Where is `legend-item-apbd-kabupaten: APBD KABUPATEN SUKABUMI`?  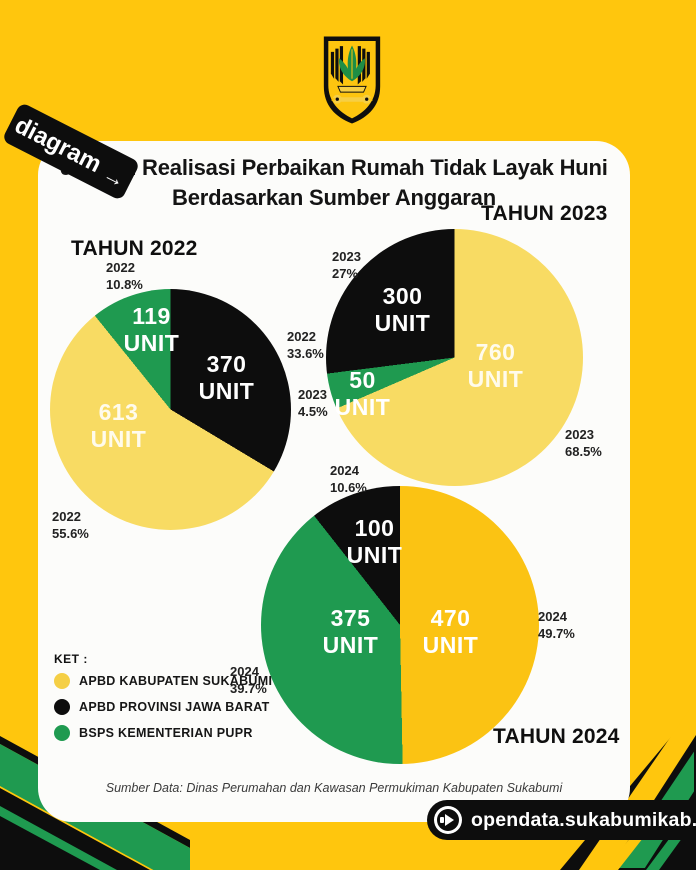 legend-item-apbd-kabupaten: APBD KABUPATEN SUKABUMI is located at coordinates (163, 681).